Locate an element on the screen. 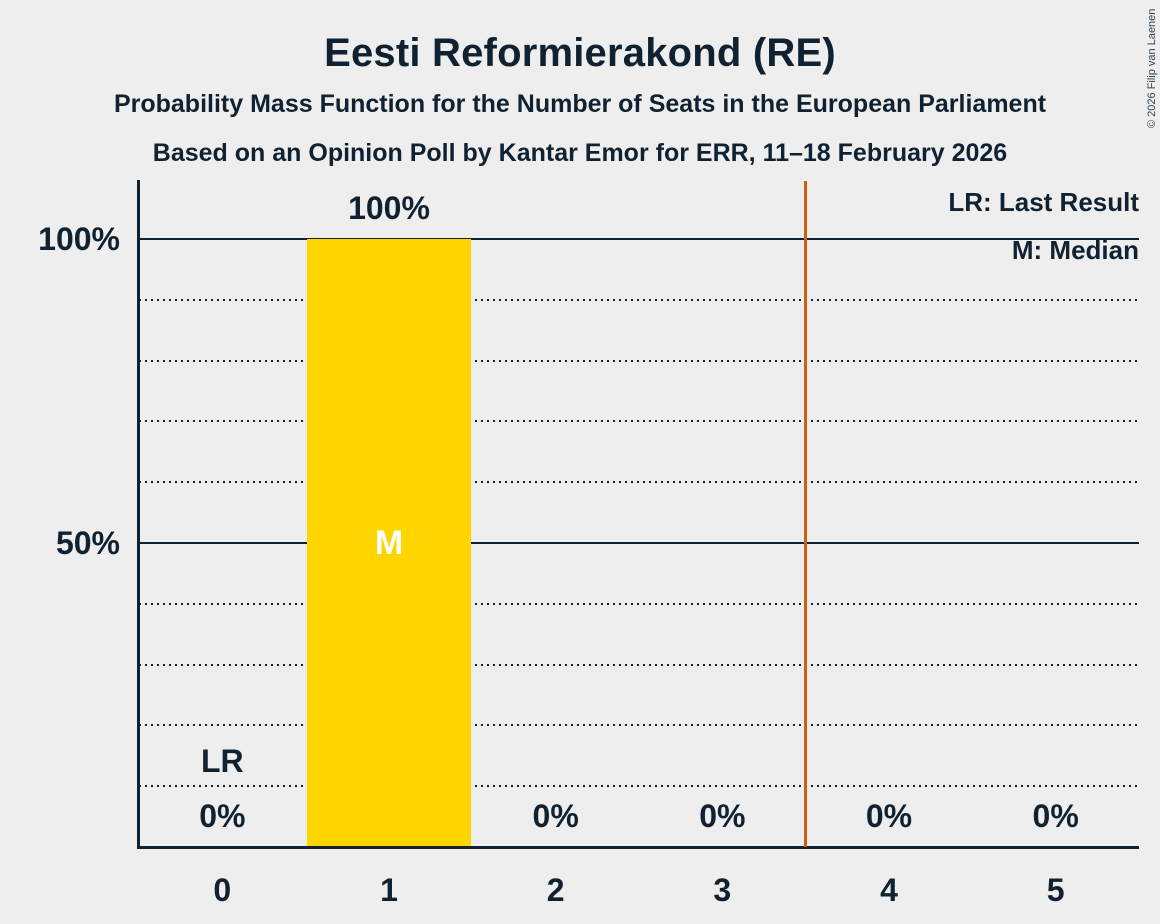  legend-median: M: Median is located at coordinates (1075, 250).